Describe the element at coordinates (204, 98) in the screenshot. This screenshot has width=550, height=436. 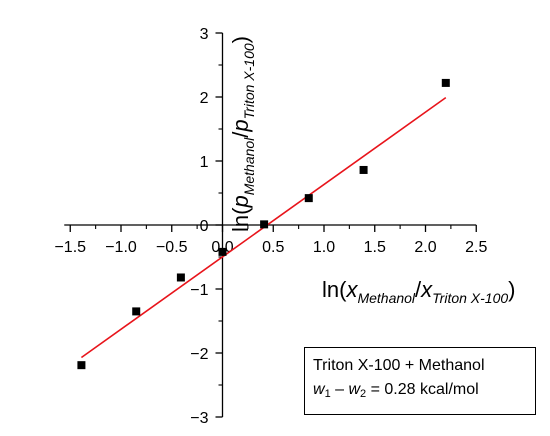
I see `y-tick-label: 2` at that location.